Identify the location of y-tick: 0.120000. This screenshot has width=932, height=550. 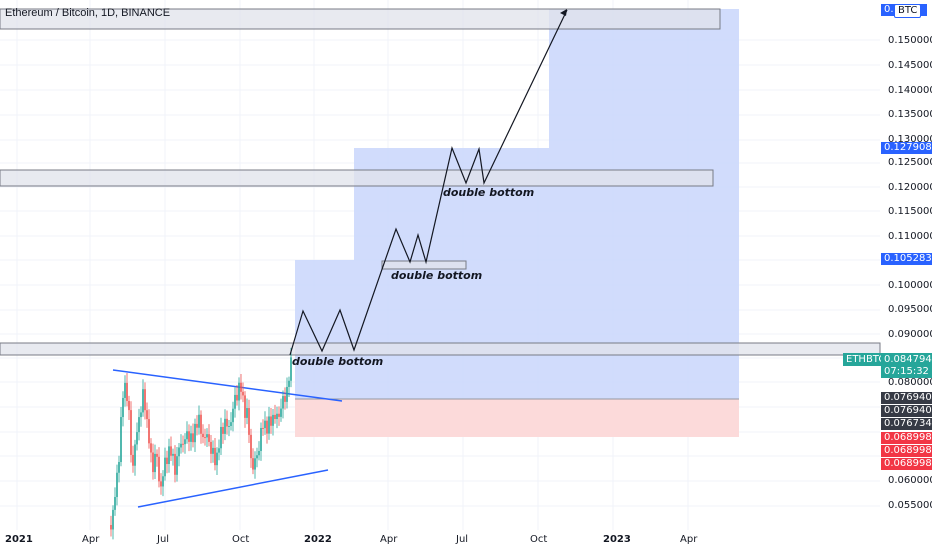
(910, 187).